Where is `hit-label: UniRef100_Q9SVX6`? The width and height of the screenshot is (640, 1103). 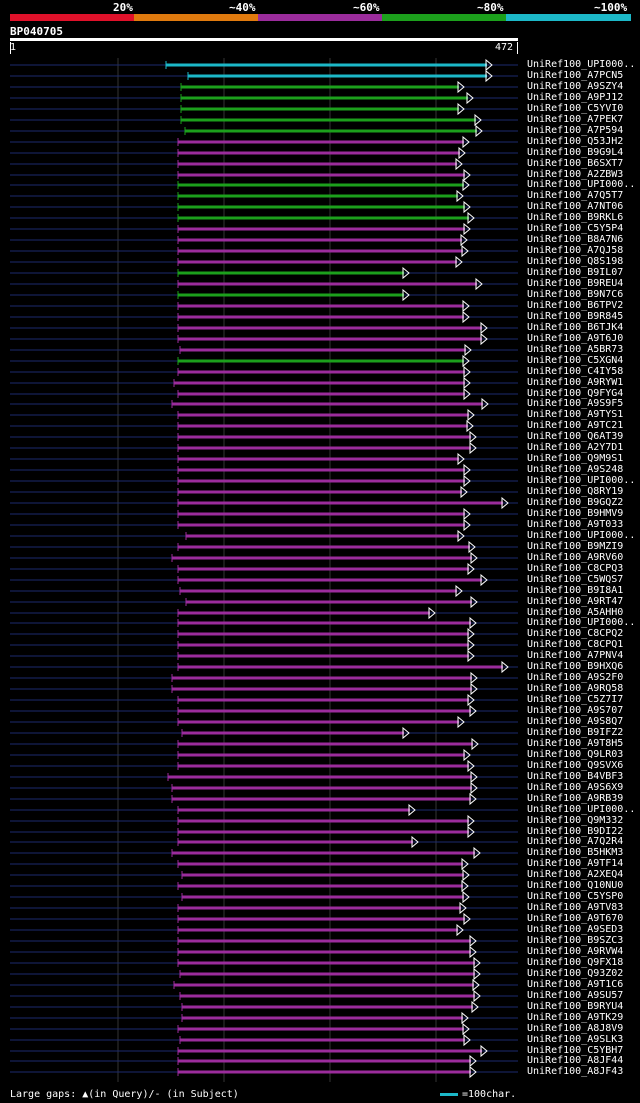
hit-label: UniRef100_Q9SVX6 is located at coordinates (575, 765).